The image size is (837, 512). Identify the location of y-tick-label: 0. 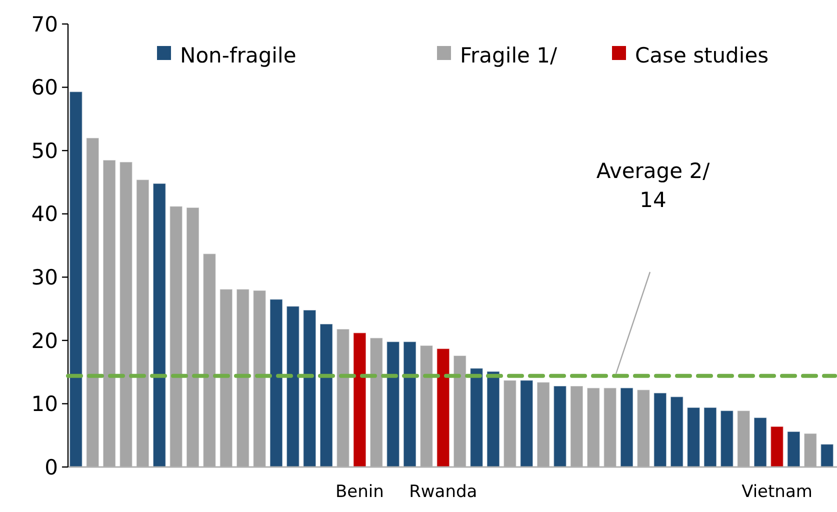
(51, 467).